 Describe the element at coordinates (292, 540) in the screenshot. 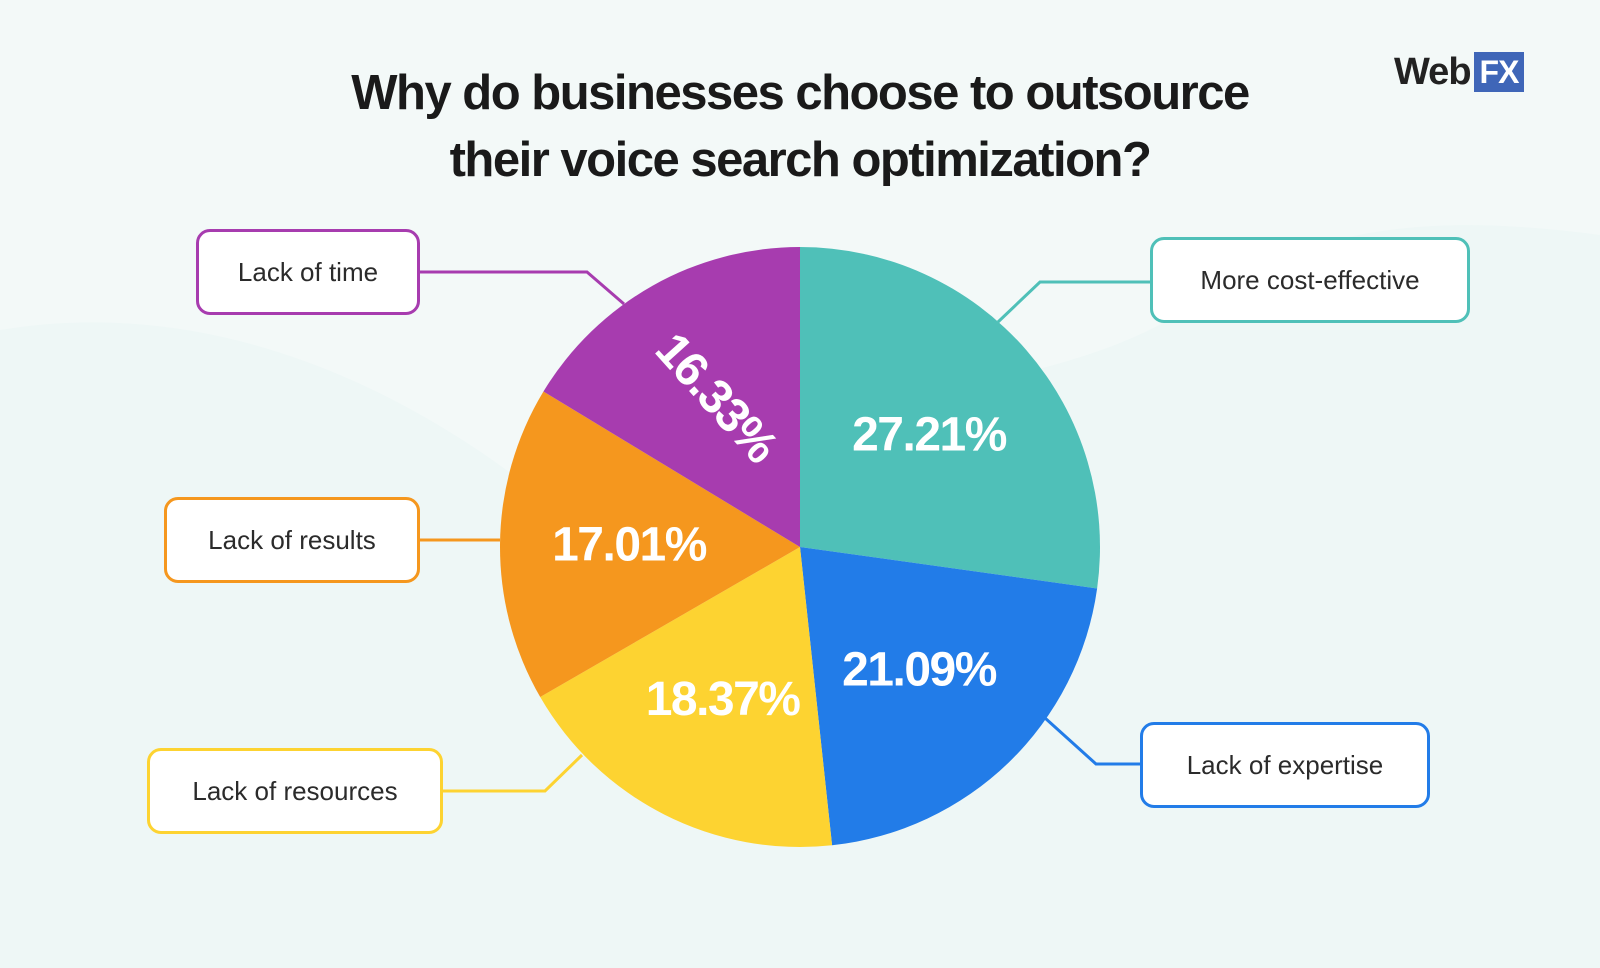

I see `callout-lack-of-results: Lack of results` at that location.